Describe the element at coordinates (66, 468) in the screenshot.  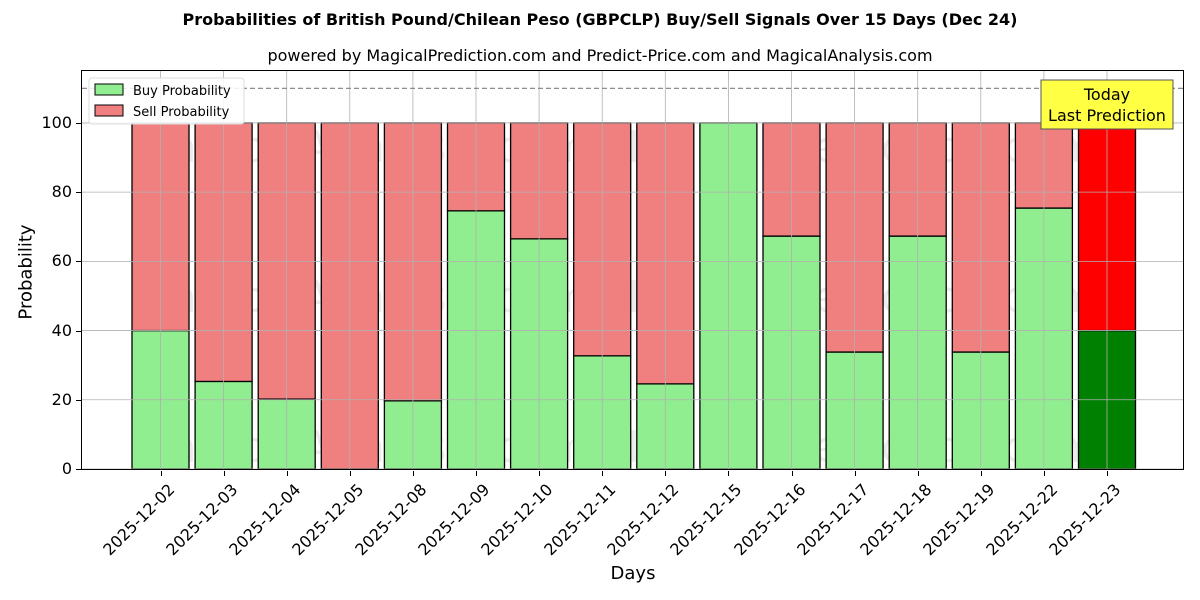
I see `y-tick-label: 0` at that location.